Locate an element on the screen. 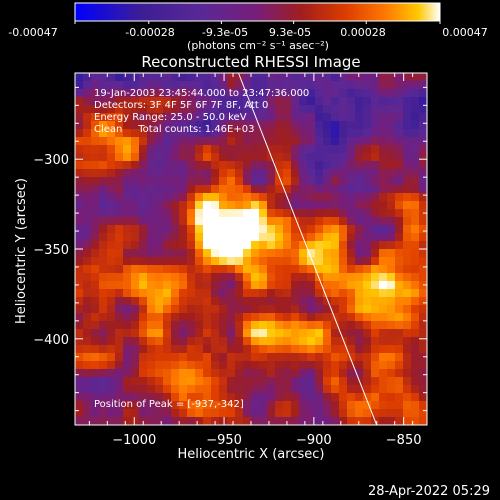 The image size is (500, 500). timestamp: 28-Apr-2022 05:29 is located at coordinates (429, 491).